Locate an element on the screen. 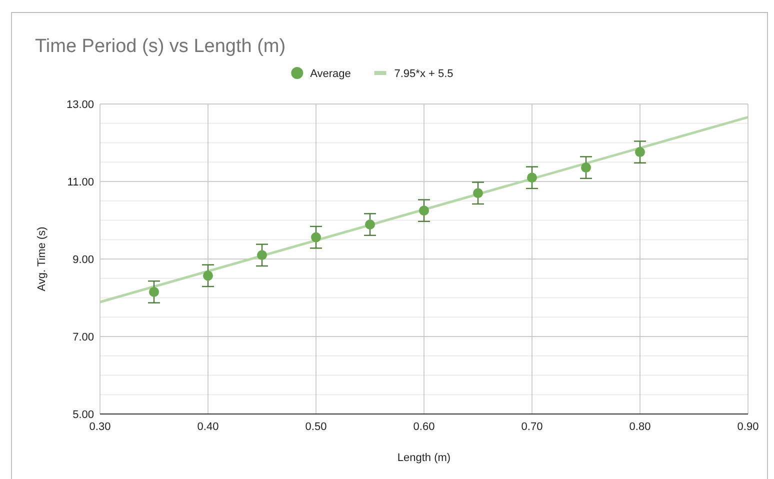 Image resolution: width=774 pixels, height=479 pixels. x-tick-label: 0.50 is located at coordinates (316, 427).